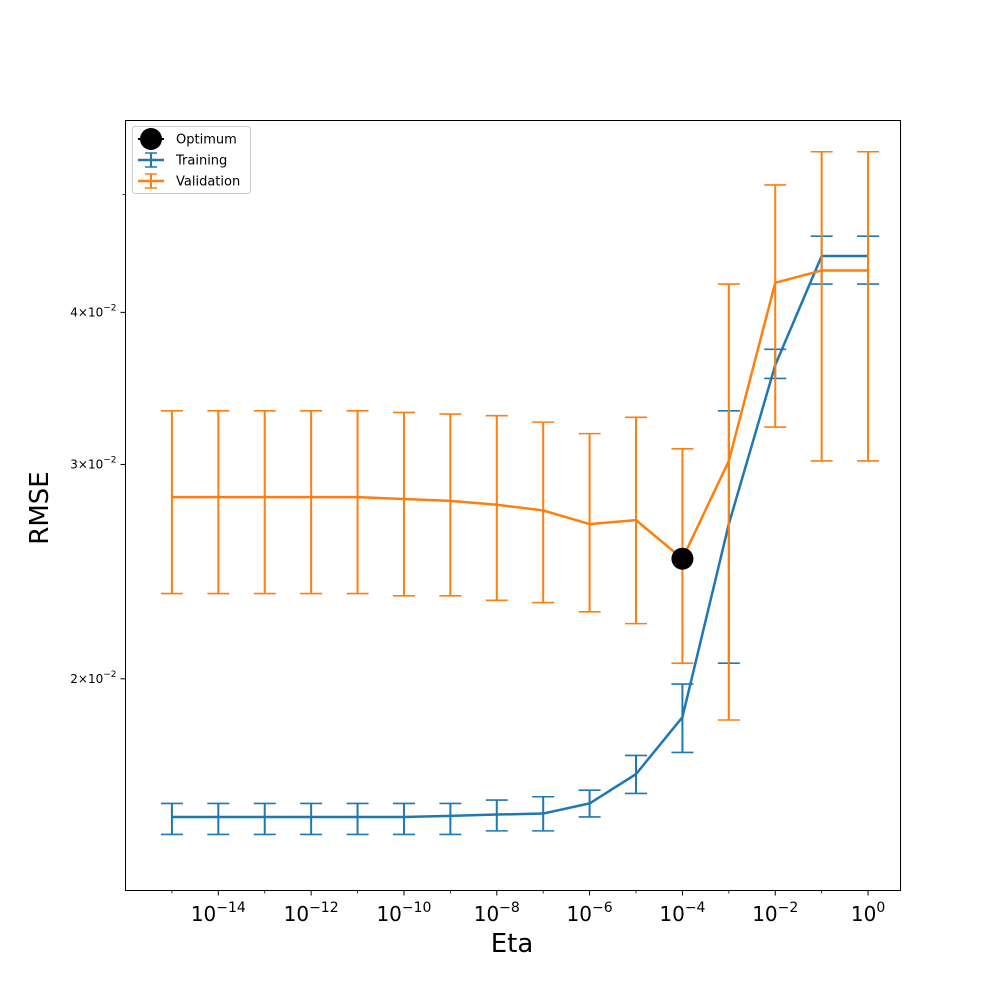 The height and width of the screenshot is (1000, 1000). I want to click on x-tick-label: 10⁻¹⁴, so click(218, 913).